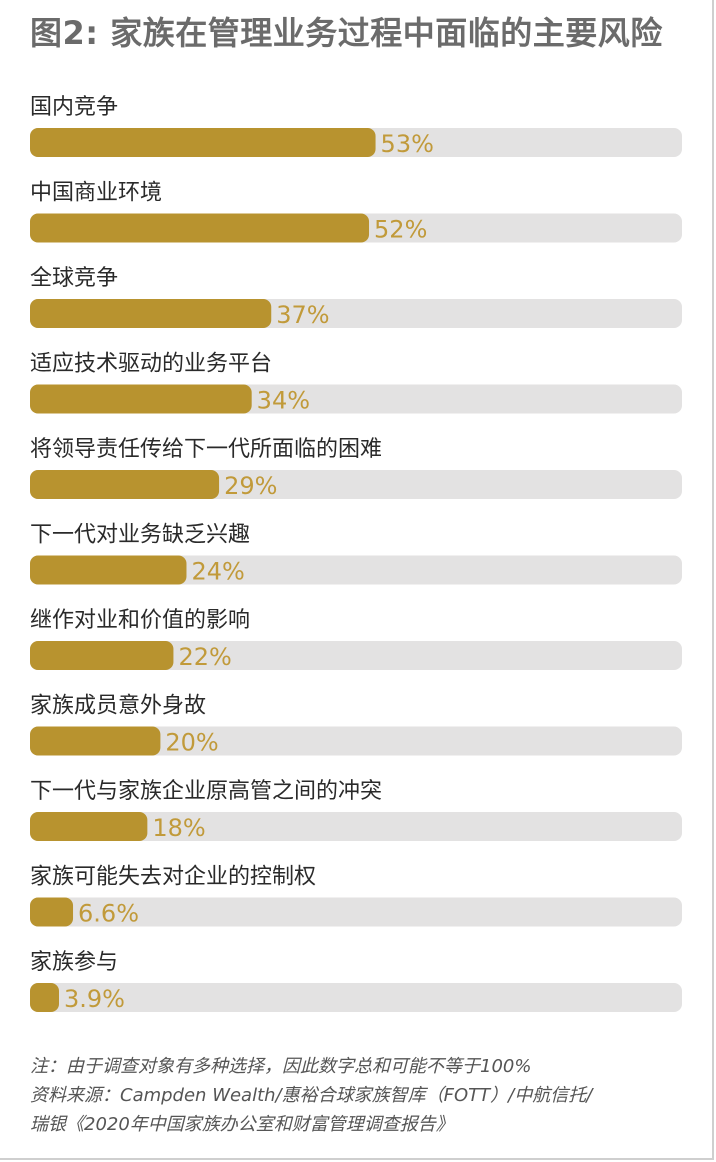 The height and width of the screenshot is (1162, 716). I want to click on value-label: 22%, so click(204, 657).